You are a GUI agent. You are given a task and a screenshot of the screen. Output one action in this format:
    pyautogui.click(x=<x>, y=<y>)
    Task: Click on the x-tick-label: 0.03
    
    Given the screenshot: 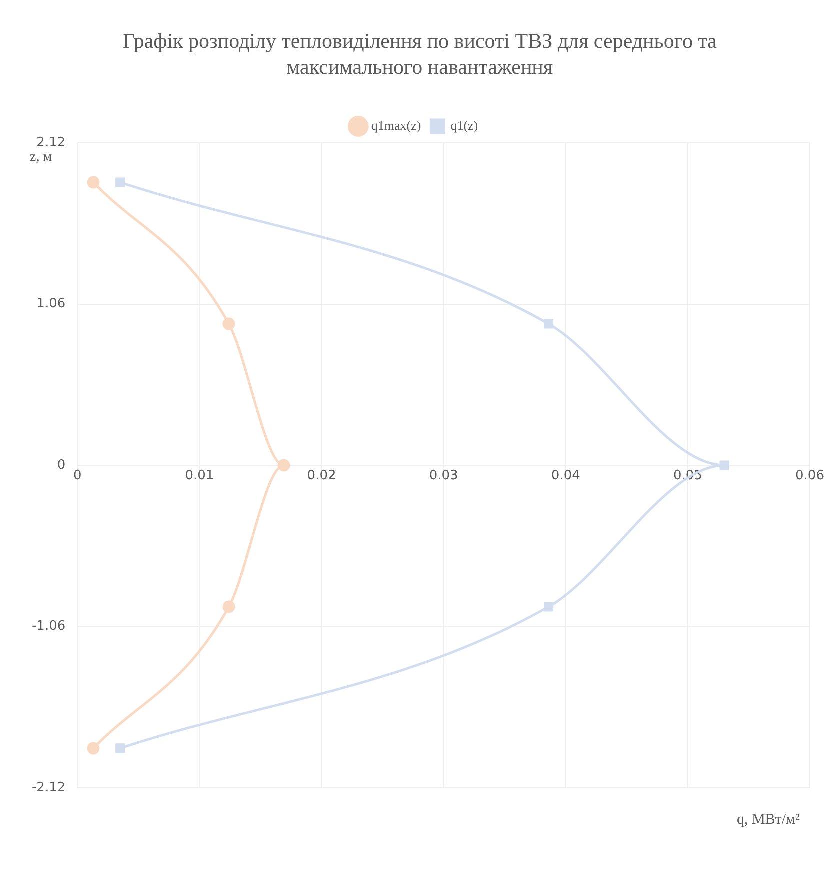 What is the action you would take?
    pyautogui.click(x=443, y=476)
    